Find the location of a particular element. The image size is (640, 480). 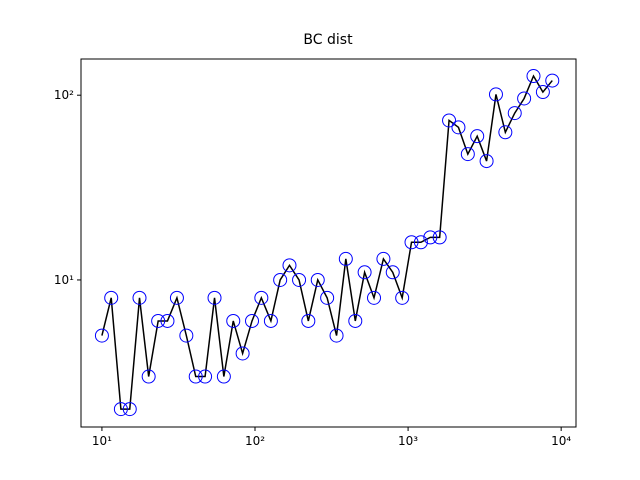

x-tick-label: 10¹ is located at coordinates (102, 441).